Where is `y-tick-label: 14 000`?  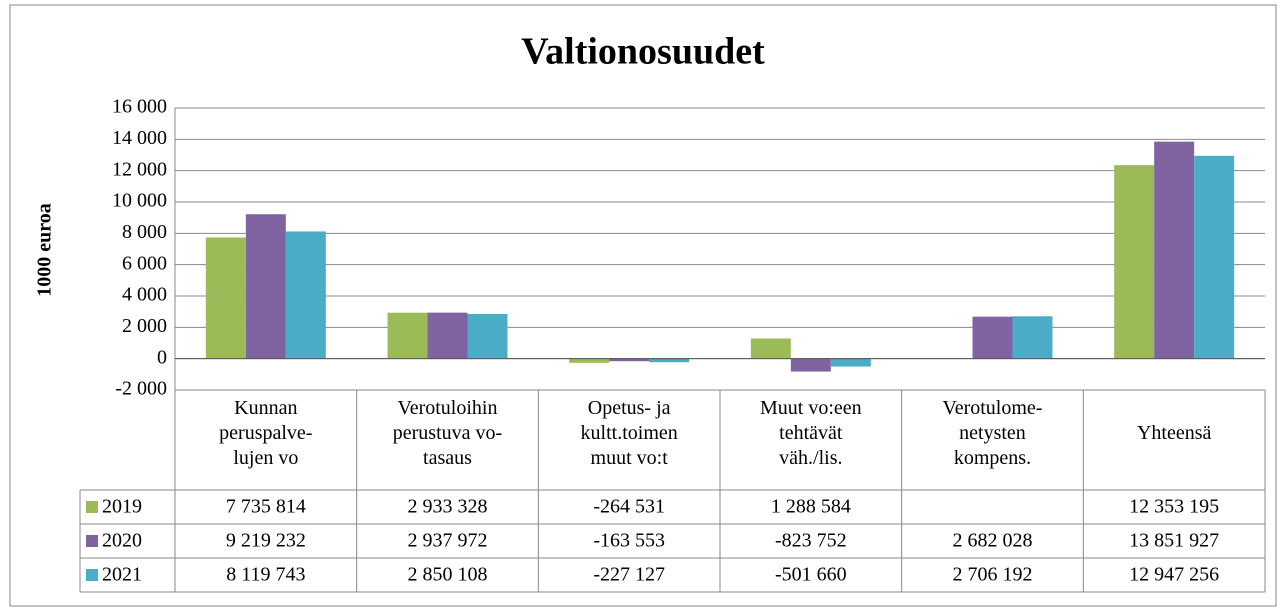
y-tick-label: 14 000 is located at coordinates (139, 138).